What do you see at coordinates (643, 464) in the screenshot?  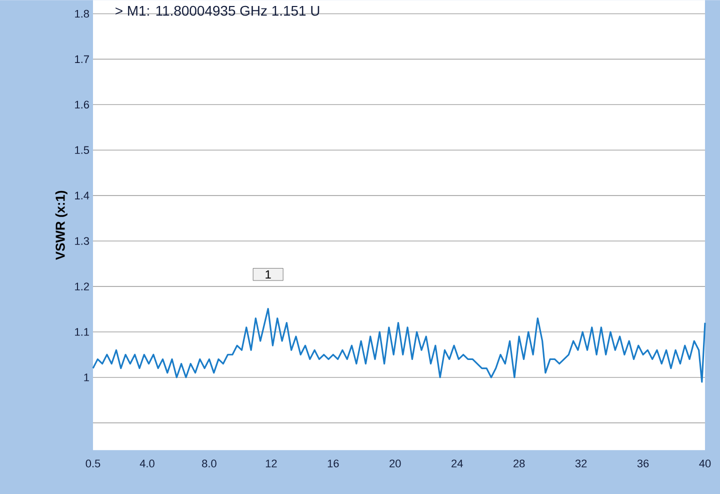 I see `x-tick-label: 36` at bounding box center [643, 464].